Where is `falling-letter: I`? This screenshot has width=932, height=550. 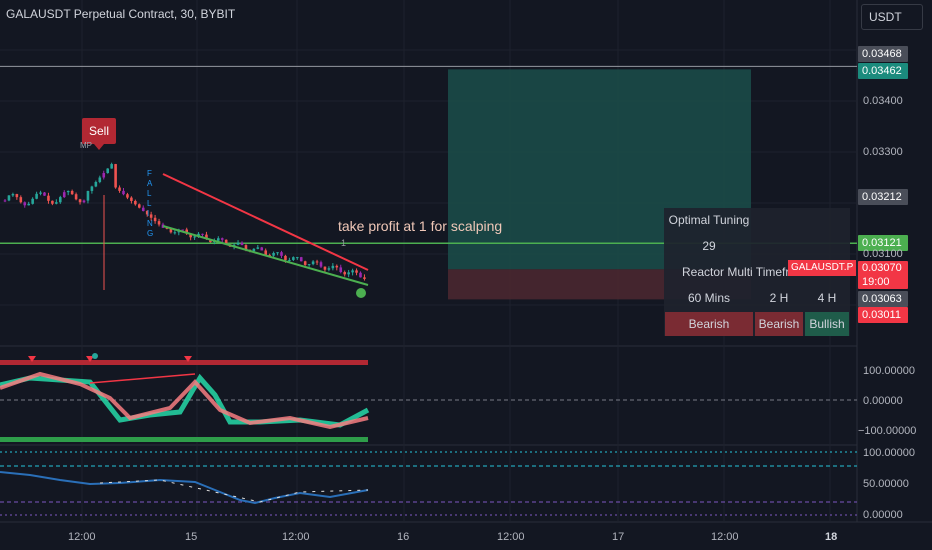
falling-letter: I is located at coordinates (148, 213).